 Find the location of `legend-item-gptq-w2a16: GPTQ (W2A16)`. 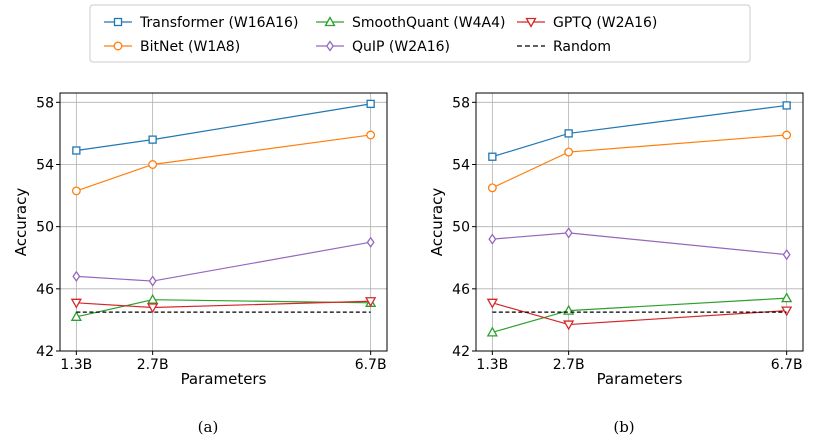

legend-item-gptq-w2a16: GPTQ (W2A16) is located at coordinates (587, 23).